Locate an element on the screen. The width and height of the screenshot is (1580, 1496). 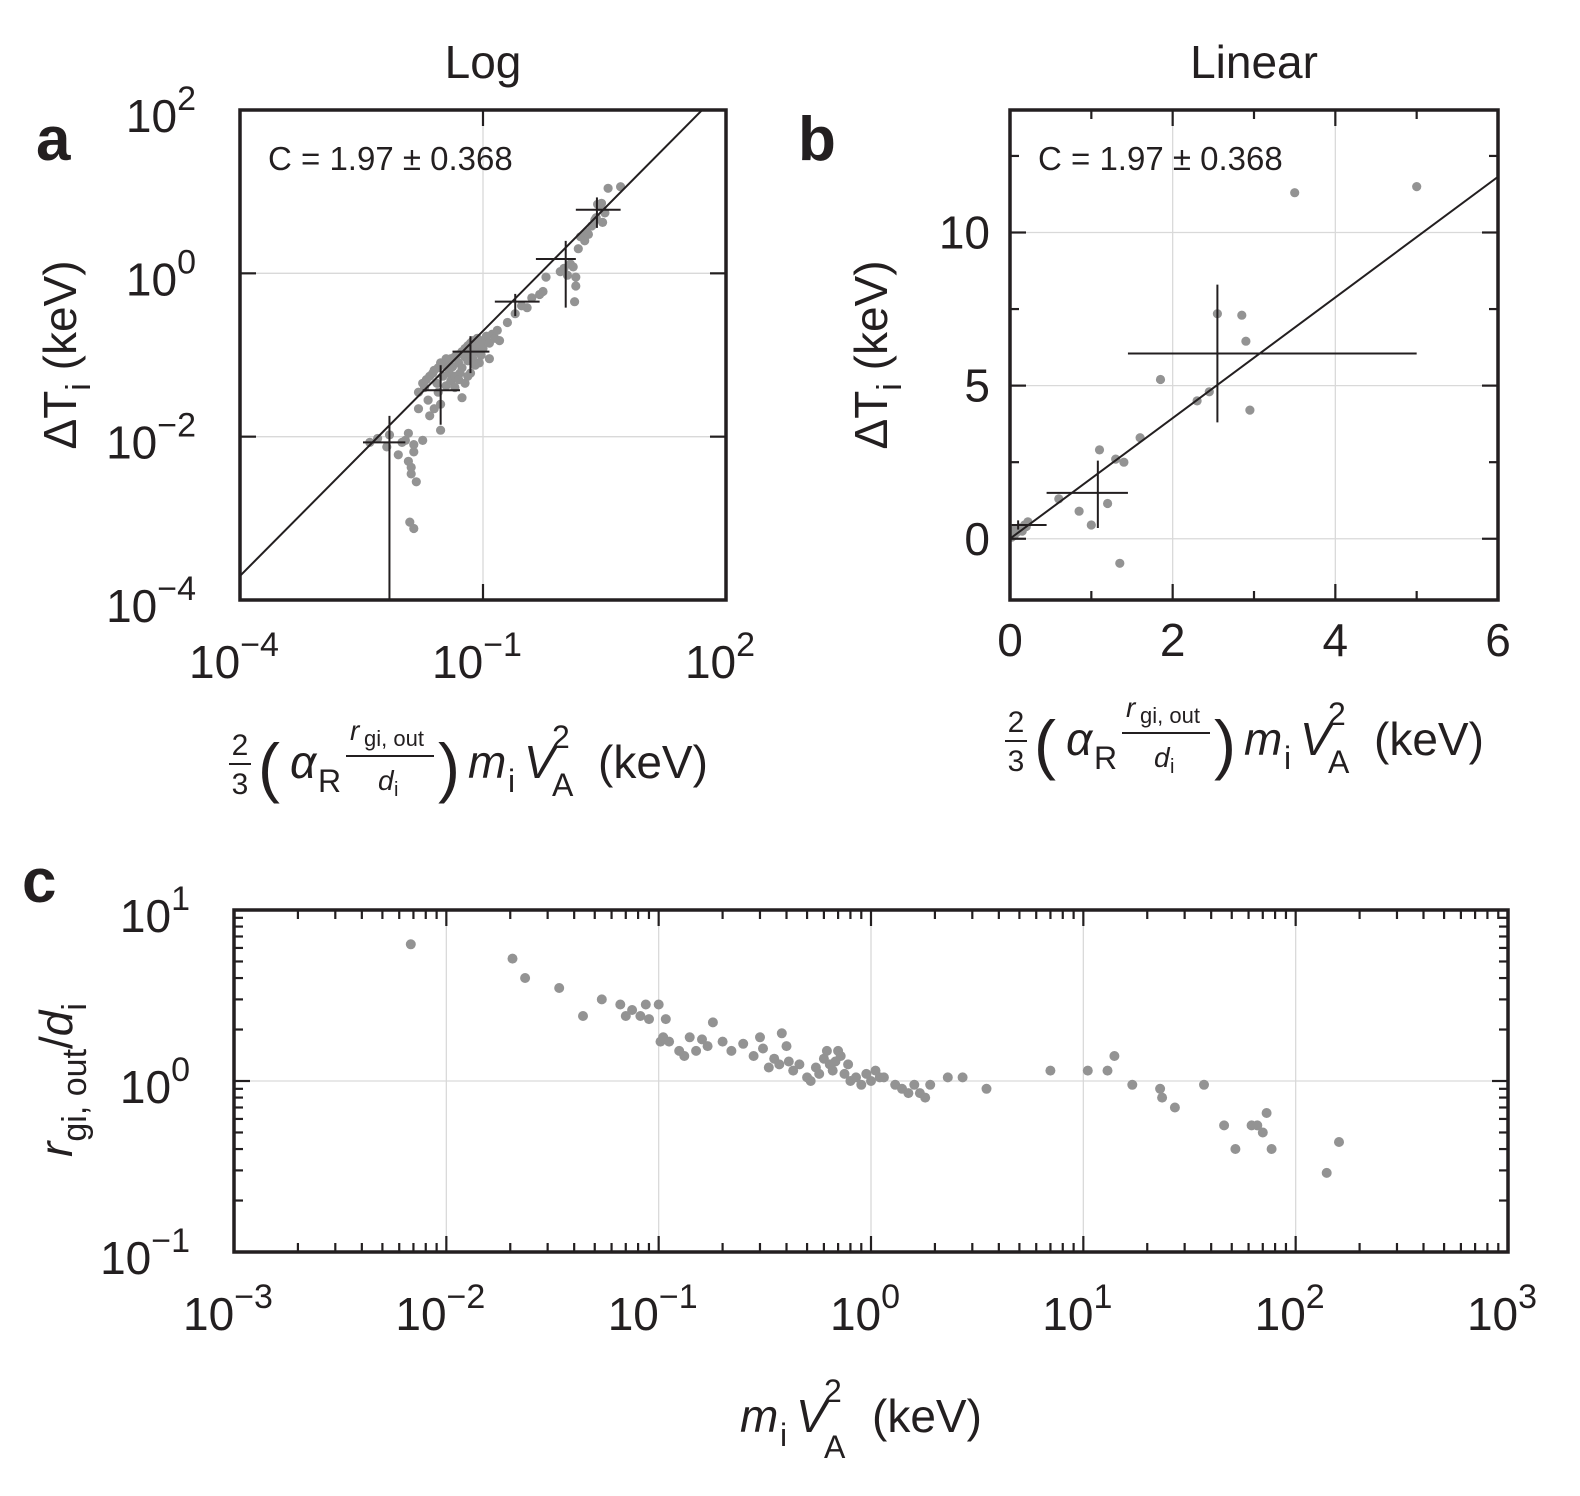
panel-a-ylabel: ΔT.i (keV) is located at coordinates (66, 354).